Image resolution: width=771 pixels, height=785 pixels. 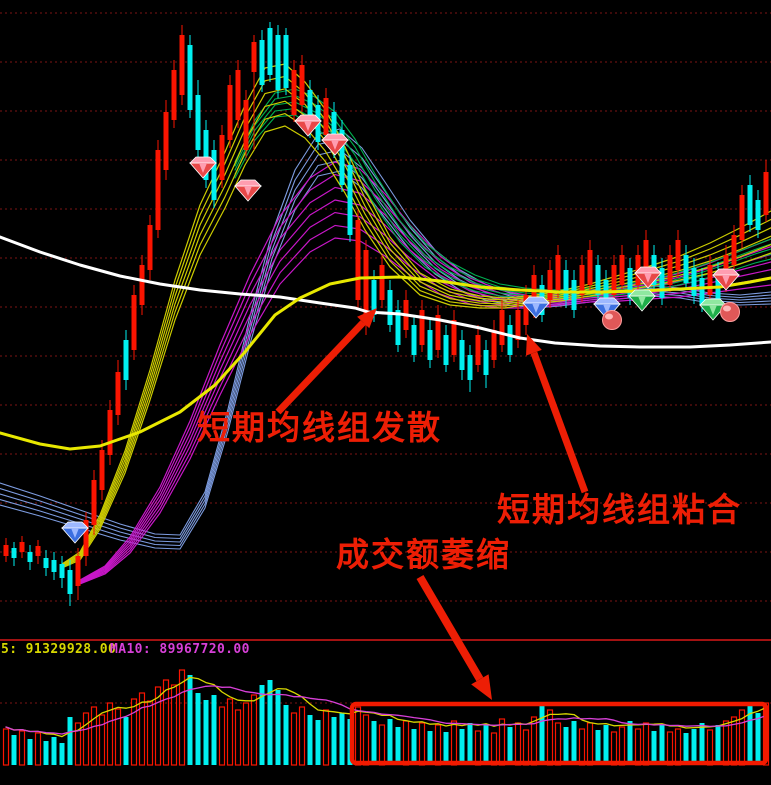 What do you see at coordinates (450, 628) in the screenshot?
I see `arrow-to-volume-box` at bounding box center [450, 628].